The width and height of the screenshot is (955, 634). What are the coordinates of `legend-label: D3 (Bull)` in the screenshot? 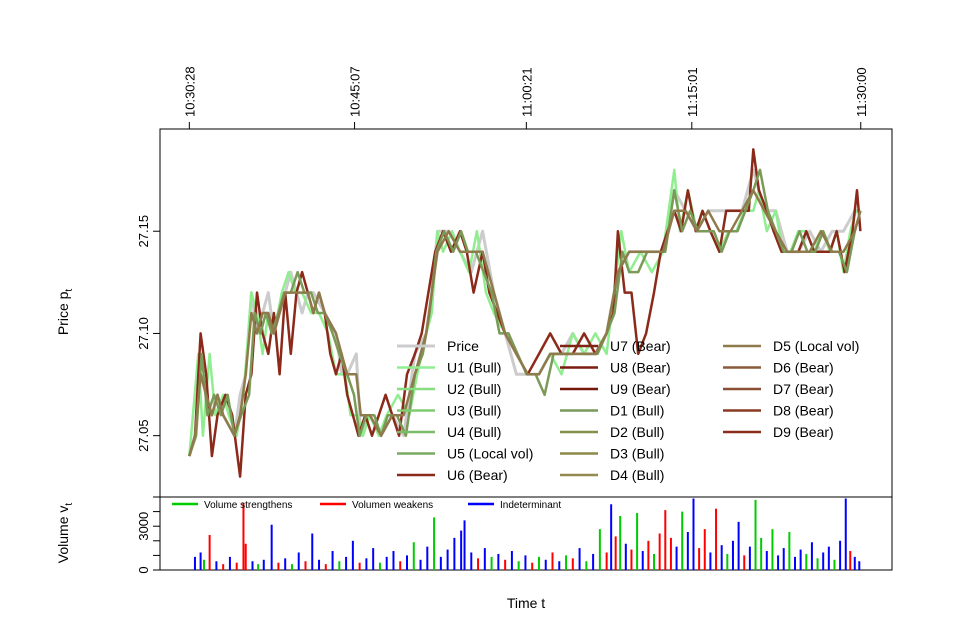 It's located at (637, 454).